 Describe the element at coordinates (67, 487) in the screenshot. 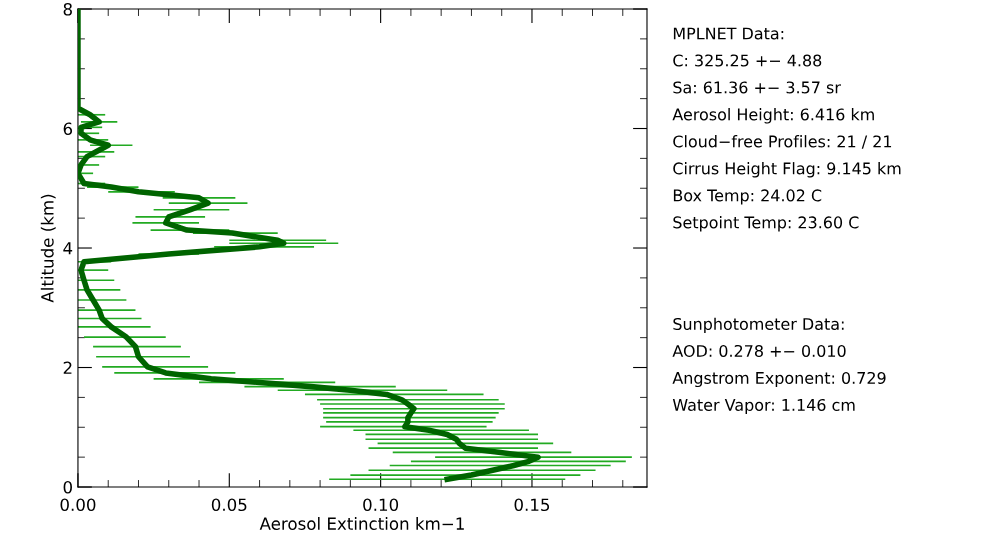

I see `y-tick-label: 0` at that location.